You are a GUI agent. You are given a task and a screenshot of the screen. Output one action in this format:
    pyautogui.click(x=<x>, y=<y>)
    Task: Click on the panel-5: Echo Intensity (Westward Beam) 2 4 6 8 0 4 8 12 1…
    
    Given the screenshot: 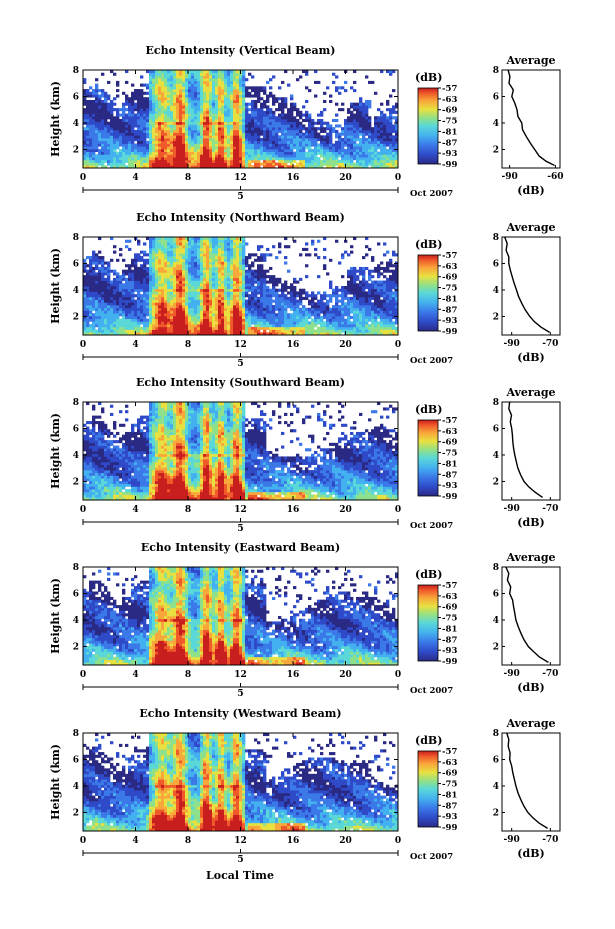 What is the action you would take?
    pyautogui.click(x=305, y=786)
    